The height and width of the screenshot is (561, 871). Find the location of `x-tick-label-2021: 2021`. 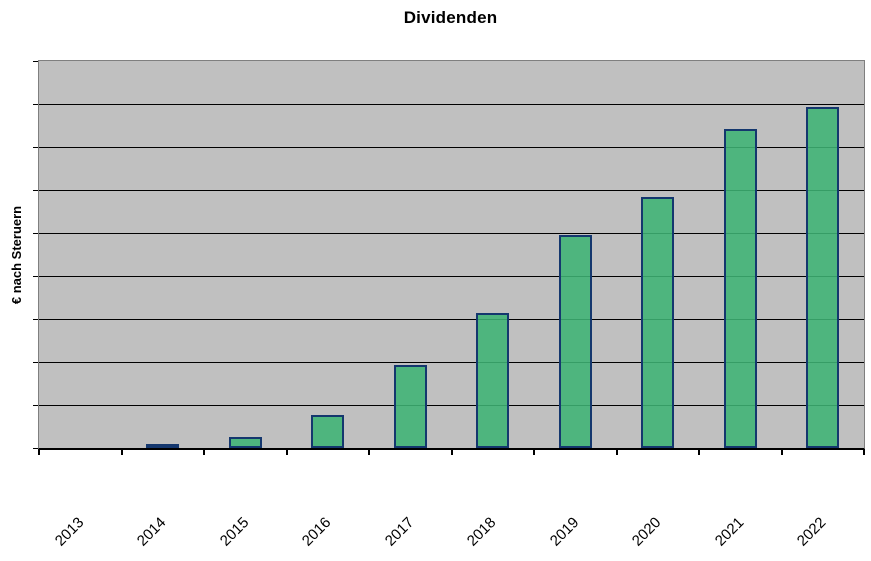

x-tick-label-2021: 2021 is located at coordinates (729, 532).